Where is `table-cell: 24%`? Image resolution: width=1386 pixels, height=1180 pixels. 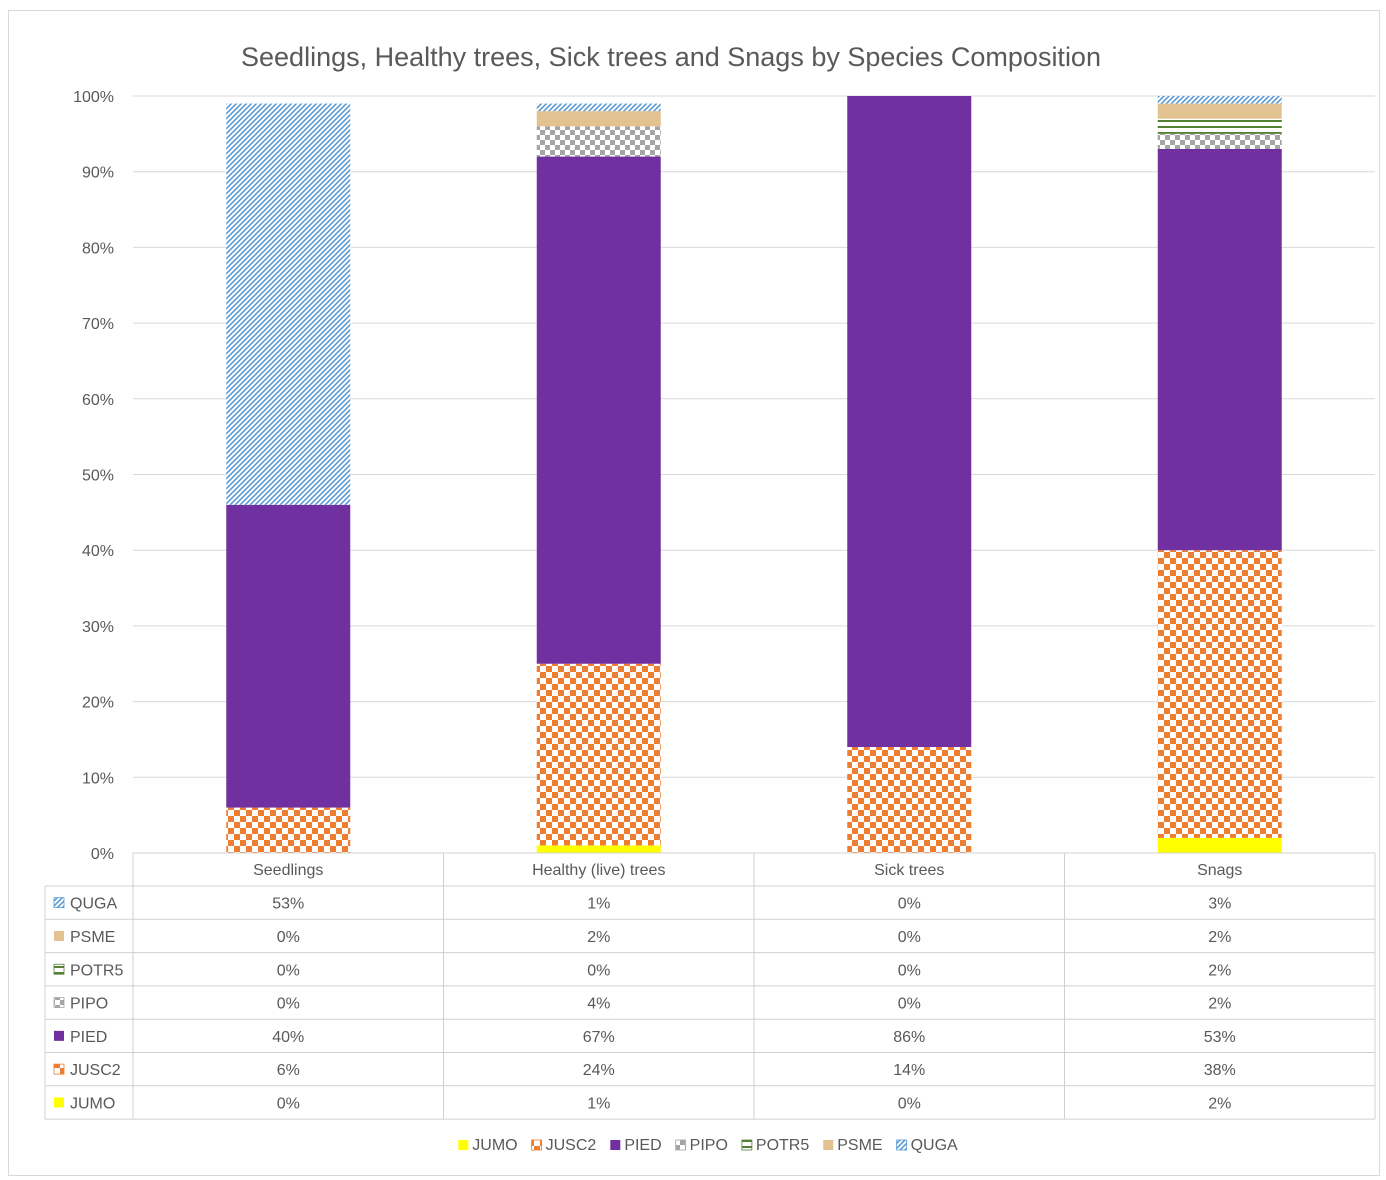
table-cell: 24% is located at coordinates (599, 1070).